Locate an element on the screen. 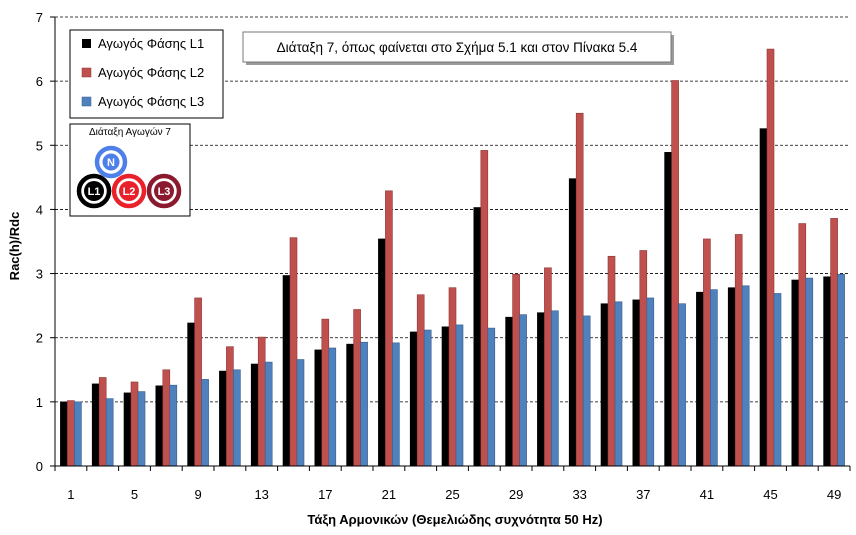 The height and width of the screenshot is (535, 856). x-tick-labels: 1 5 9 13 17 21 25 29 33 37 41 45 49 is located at coordinates (454, 494).